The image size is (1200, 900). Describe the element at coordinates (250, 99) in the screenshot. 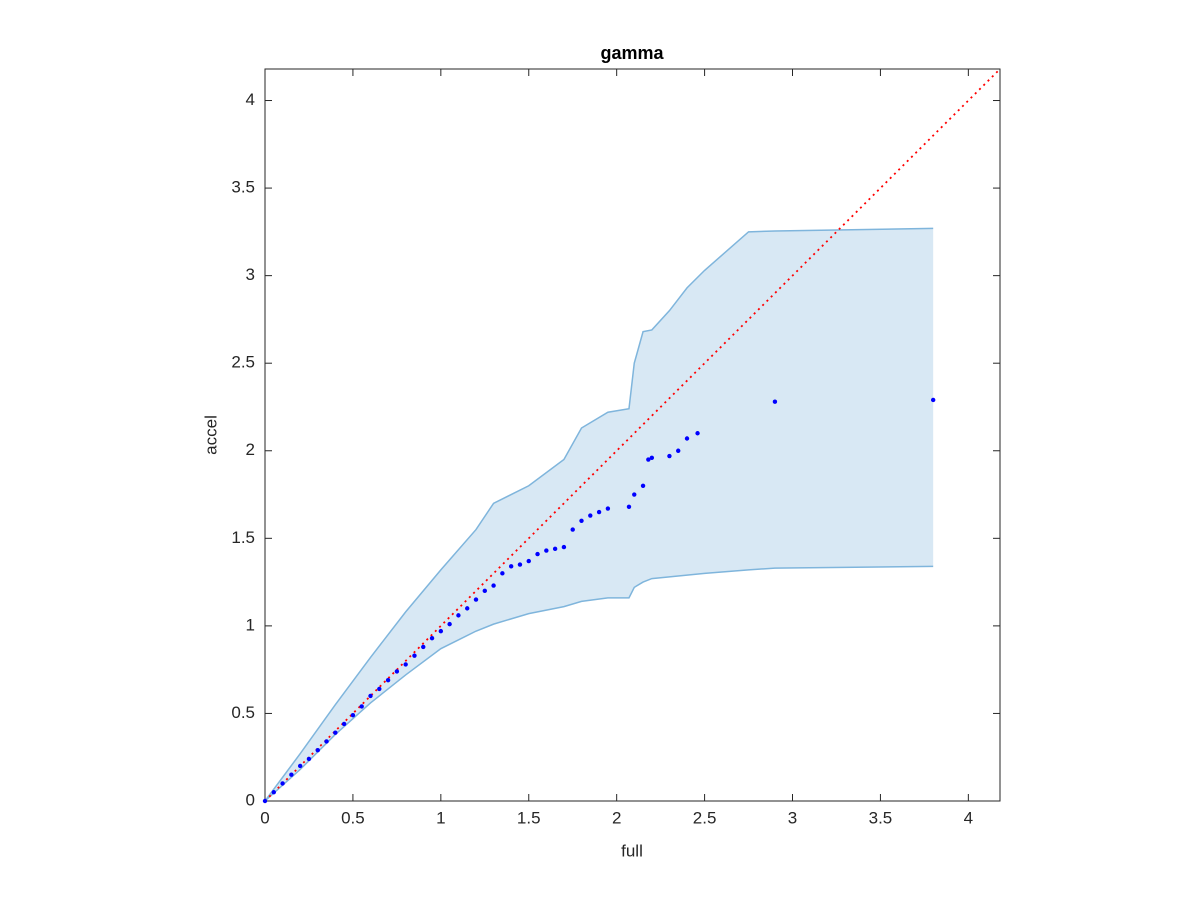

I see `y-tick-label: 4` at that location.